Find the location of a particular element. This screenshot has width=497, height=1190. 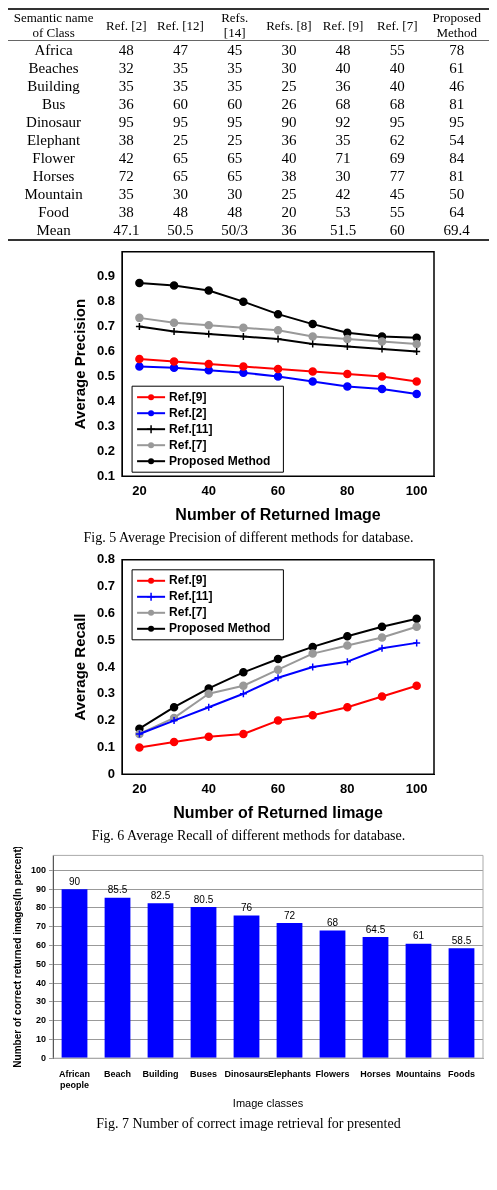

data-label: 85.5 is located at coordinates (117, 890).